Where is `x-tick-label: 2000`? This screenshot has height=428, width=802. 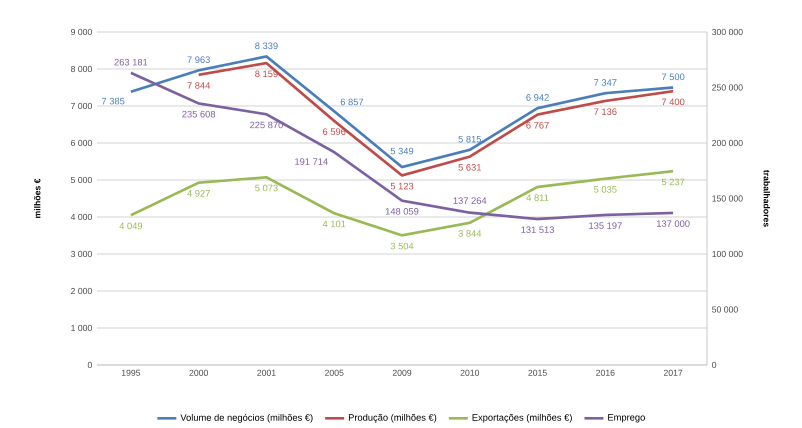 x-tick-label: 2000 is located at coordinates (198, 373).